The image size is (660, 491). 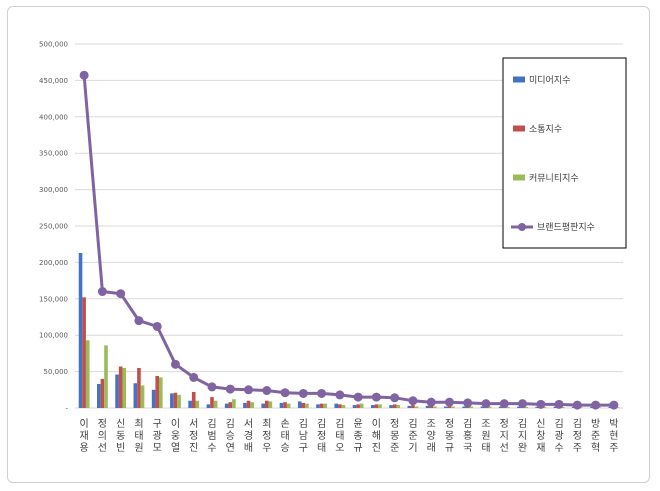 What do you see at coordinates (545, 129) in the screenshot?
I see `legend-label: 소통지수` at bounding box center [545, 129].